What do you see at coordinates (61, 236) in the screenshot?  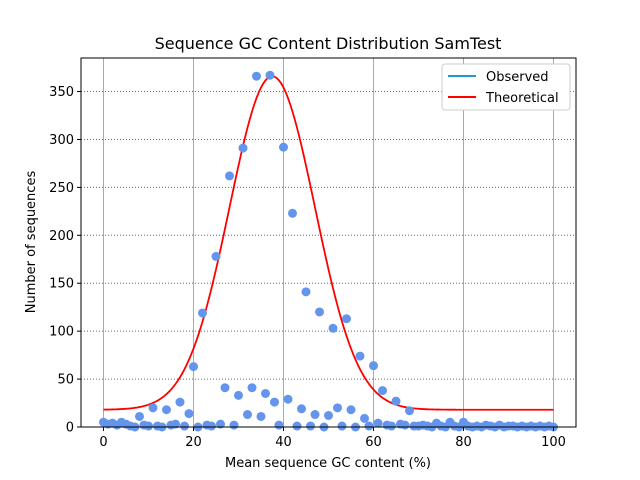 I see `y-tick-label: 200` at bounding box center [61, 236].